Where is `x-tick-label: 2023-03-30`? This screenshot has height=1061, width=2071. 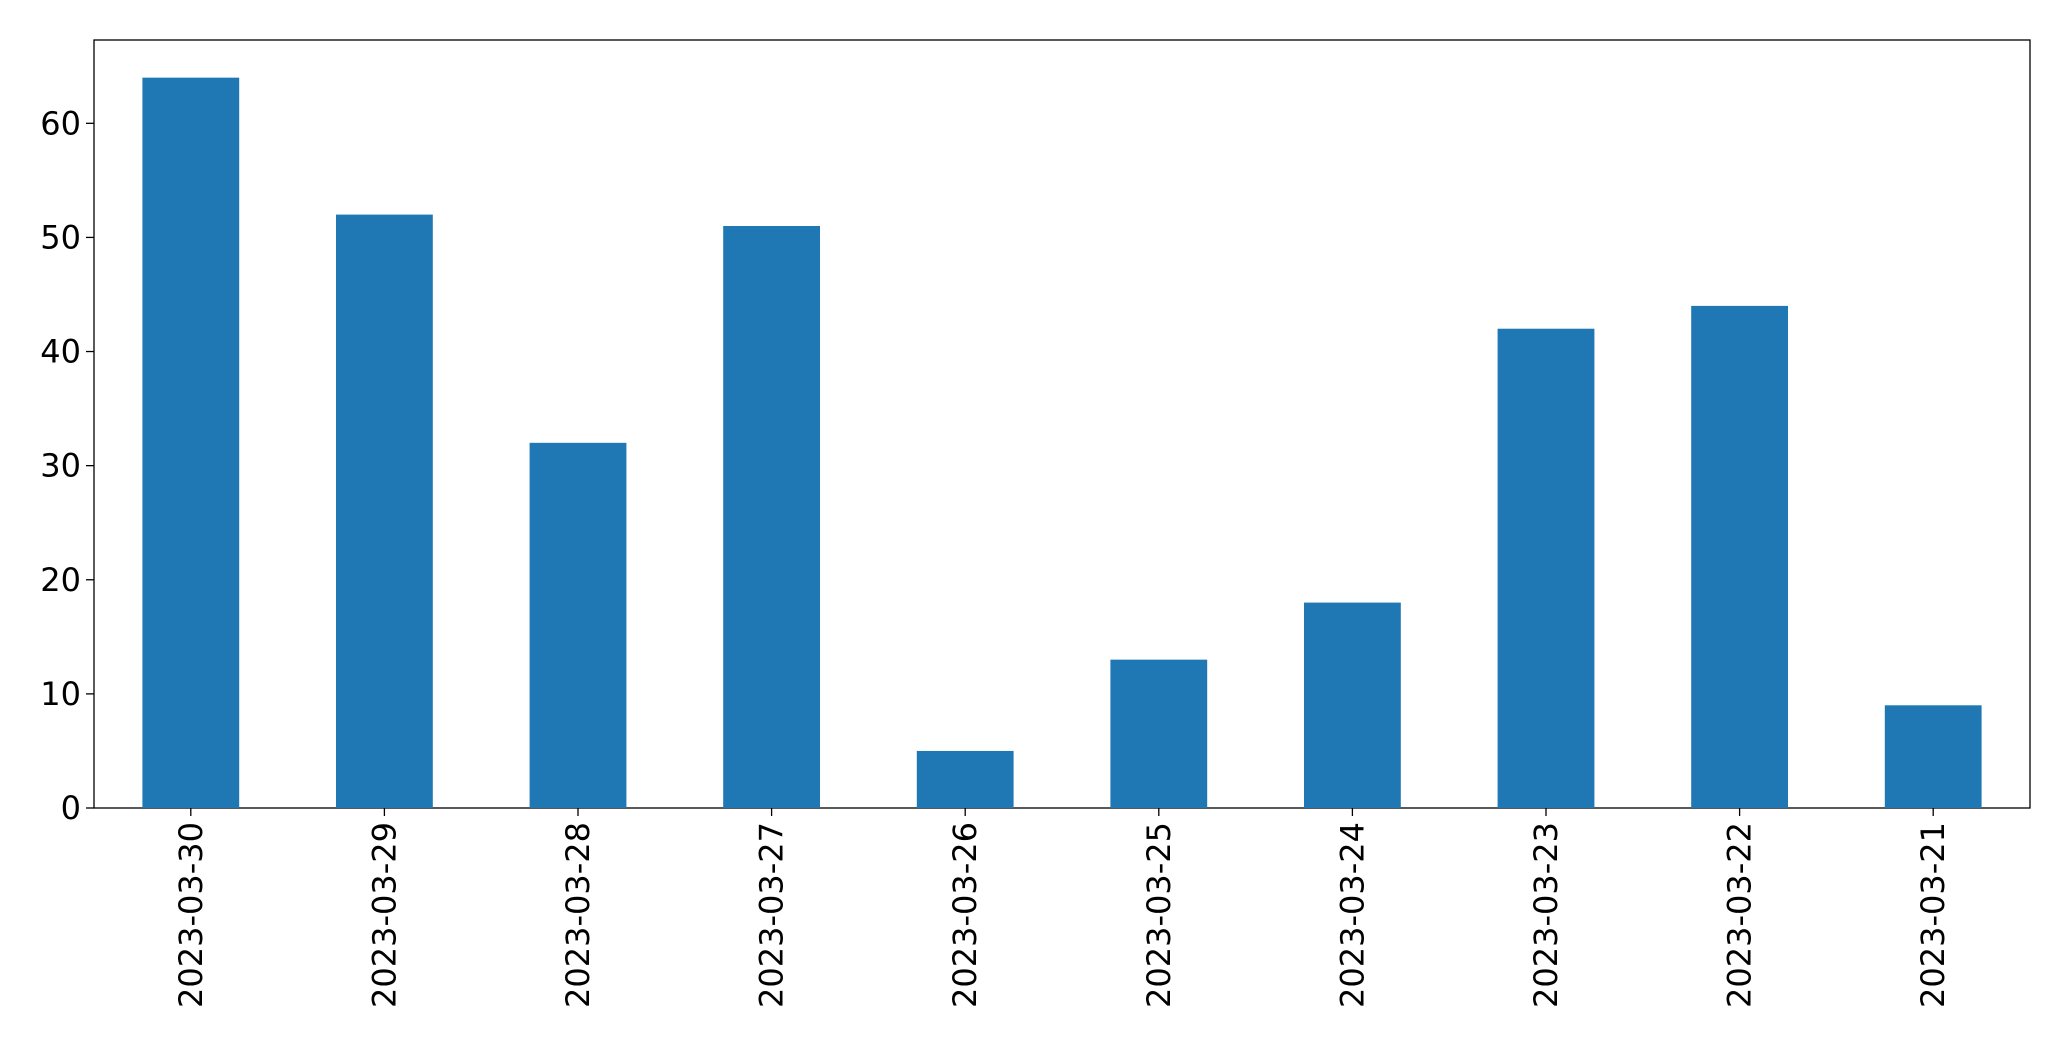 x-tick-label: 2023-03-30 is located at coordinates (191, 915).